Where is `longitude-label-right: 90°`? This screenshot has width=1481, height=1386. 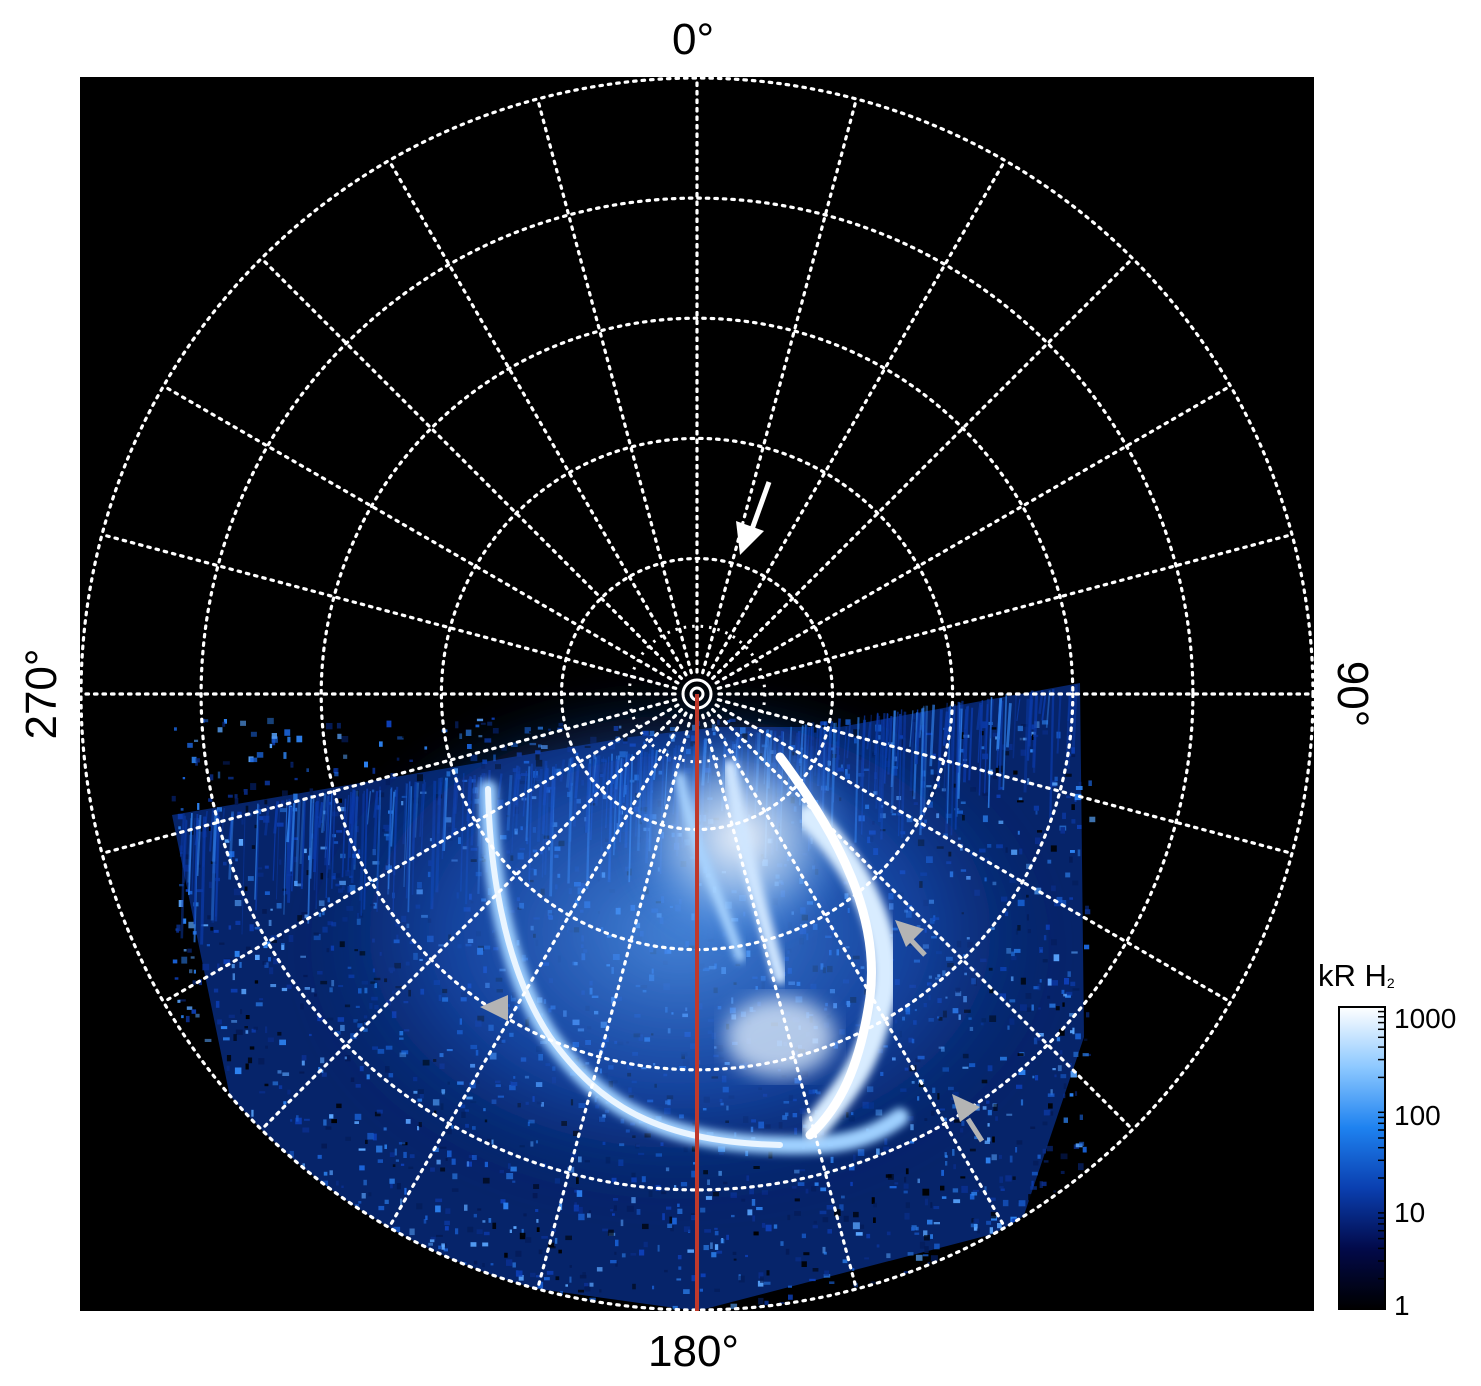
longitude-label-right: 90° is located at coordinates (1352, 694).